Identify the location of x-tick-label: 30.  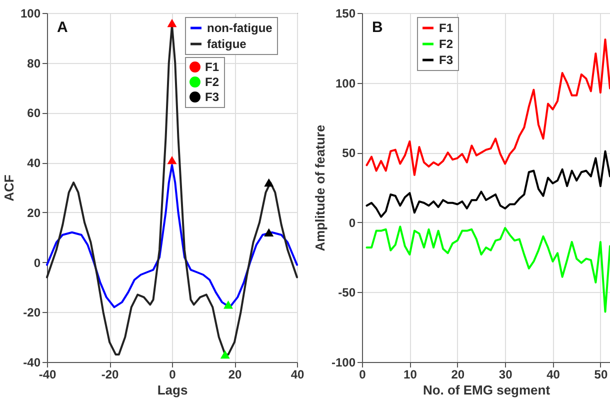
(505, 375).